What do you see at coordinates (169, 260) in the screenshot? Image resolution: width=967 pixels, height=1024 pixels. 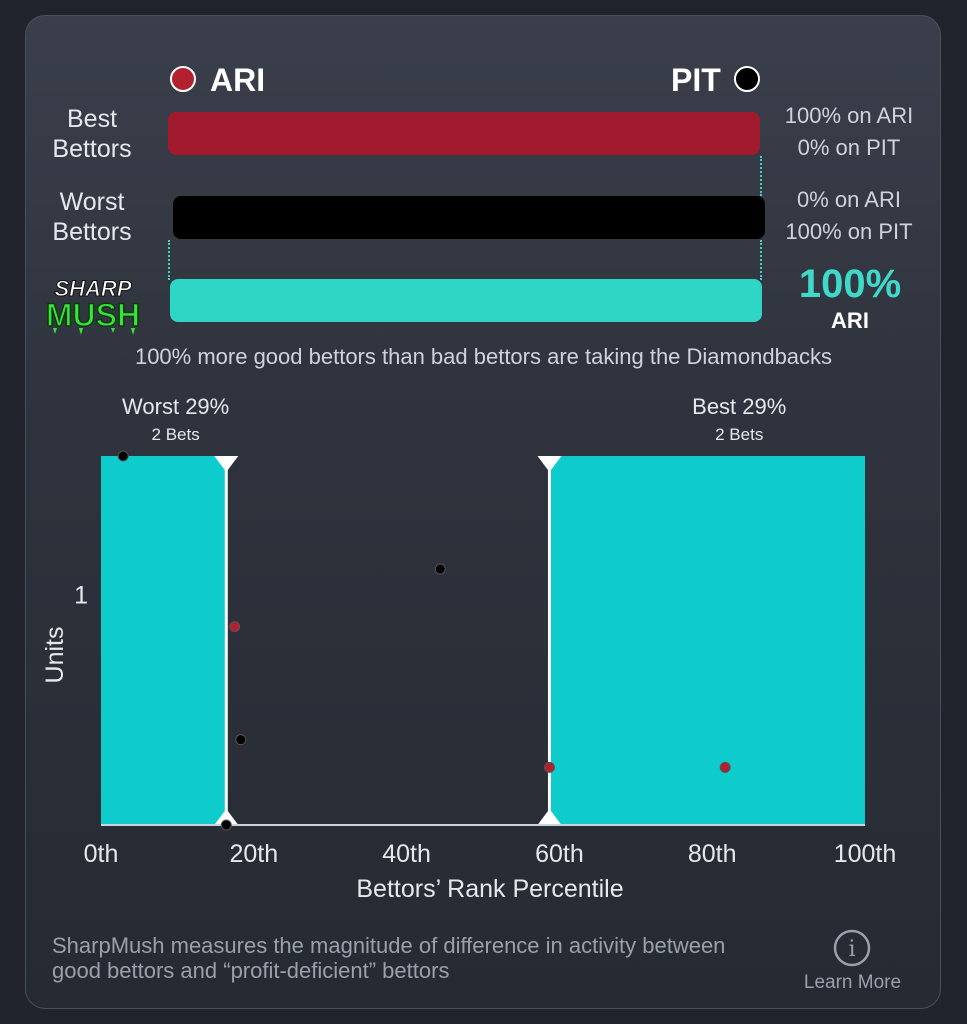 I see `dotted-guide-left` at bounding box center [169, 260].